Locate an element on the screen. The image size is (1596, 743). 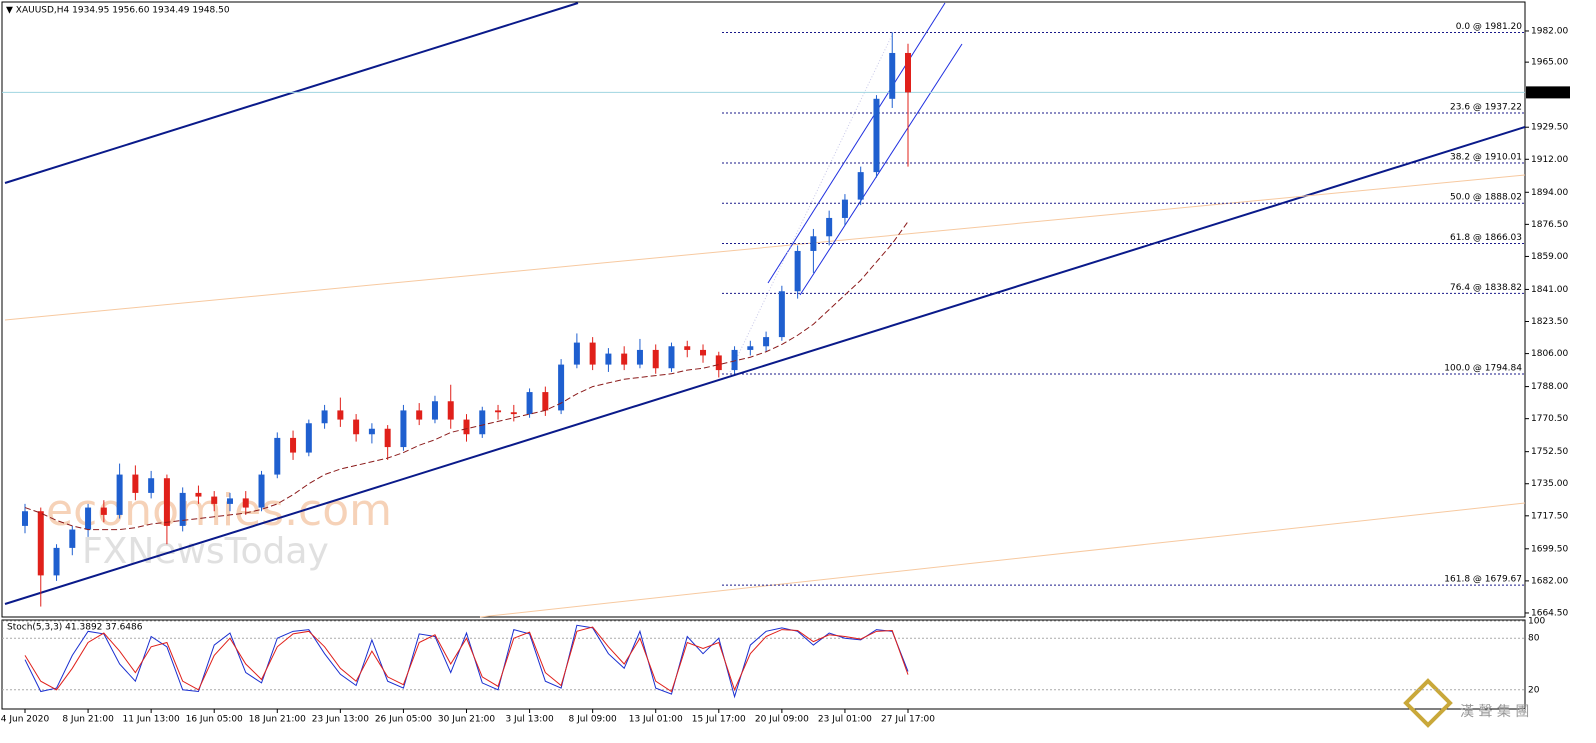
x-tick-label: 23 Jun 13:00 is located at coordinates (340, 720).